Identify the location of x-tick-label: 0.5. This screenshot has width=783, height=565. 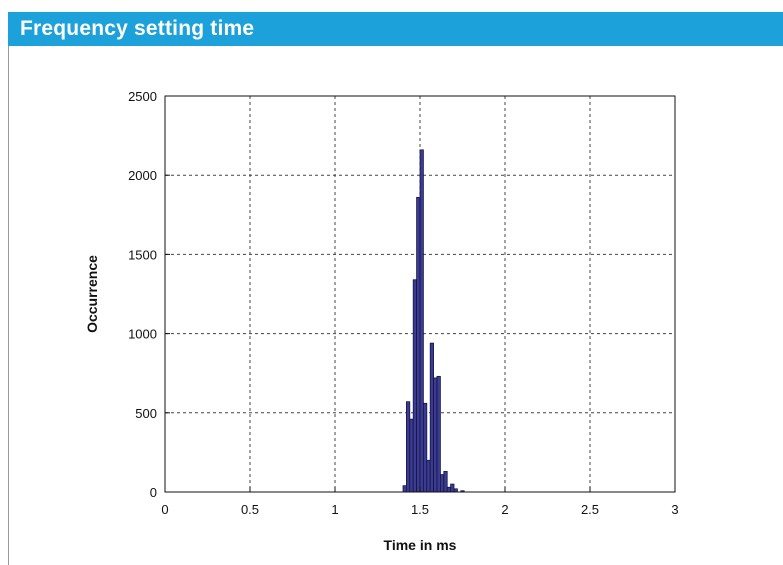
(250, 509).